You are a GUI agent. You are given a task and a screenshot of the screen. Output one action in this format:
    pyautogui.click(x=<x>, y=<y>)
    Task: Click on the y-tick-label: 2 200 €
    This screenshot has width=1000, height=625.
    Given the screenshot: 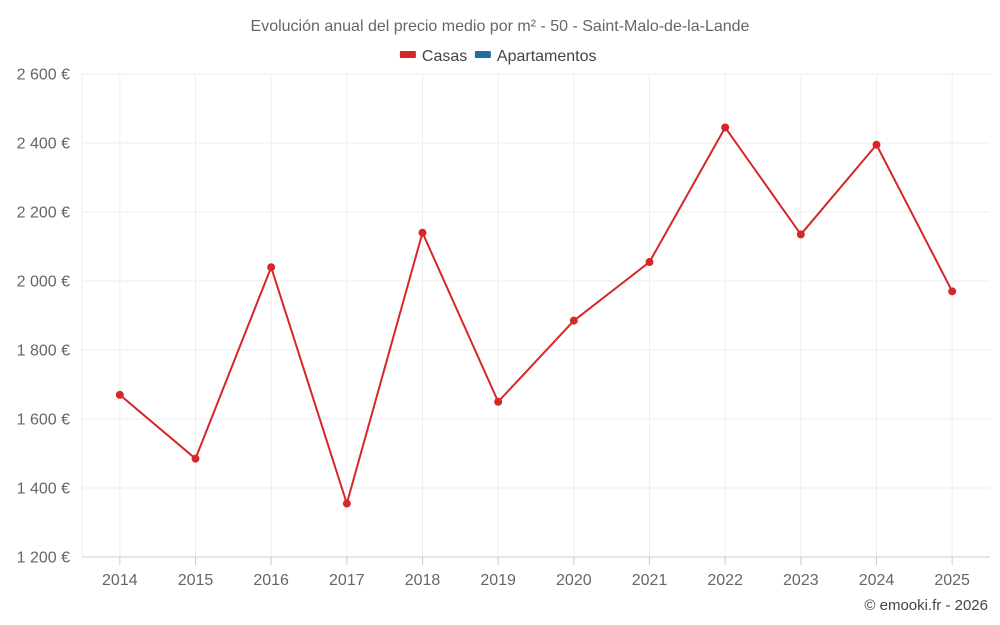 What is the action you would take?
    pyautogui.click(x=43, y=213)
    